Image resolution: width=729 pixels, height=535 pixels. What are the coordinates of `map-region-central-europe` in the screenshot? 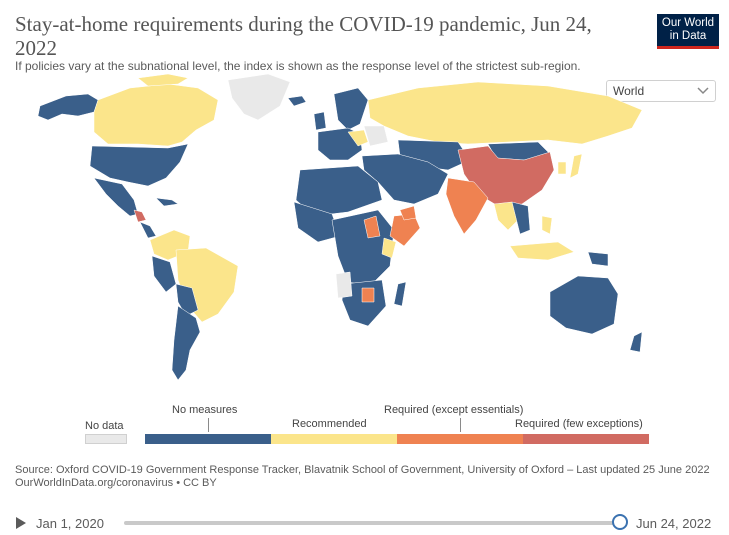 It's located at (358, 138).